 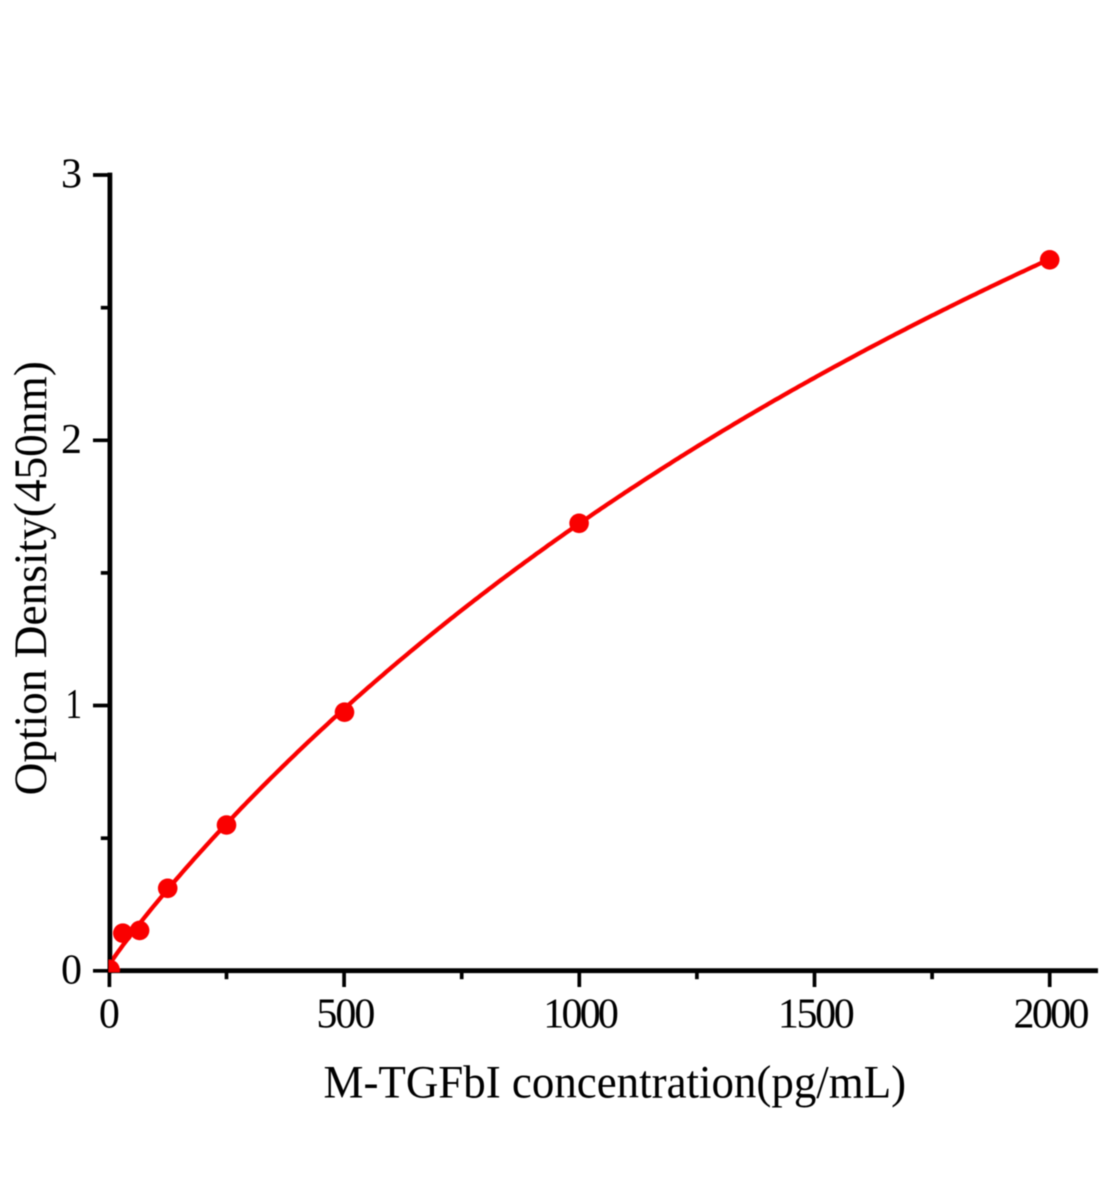 What do you see at coordinates (615, 1082) in the screenshot?
I see `svg-text: M-TGFbI concentration(pg/mL)` at bounding box center [615, 1082].